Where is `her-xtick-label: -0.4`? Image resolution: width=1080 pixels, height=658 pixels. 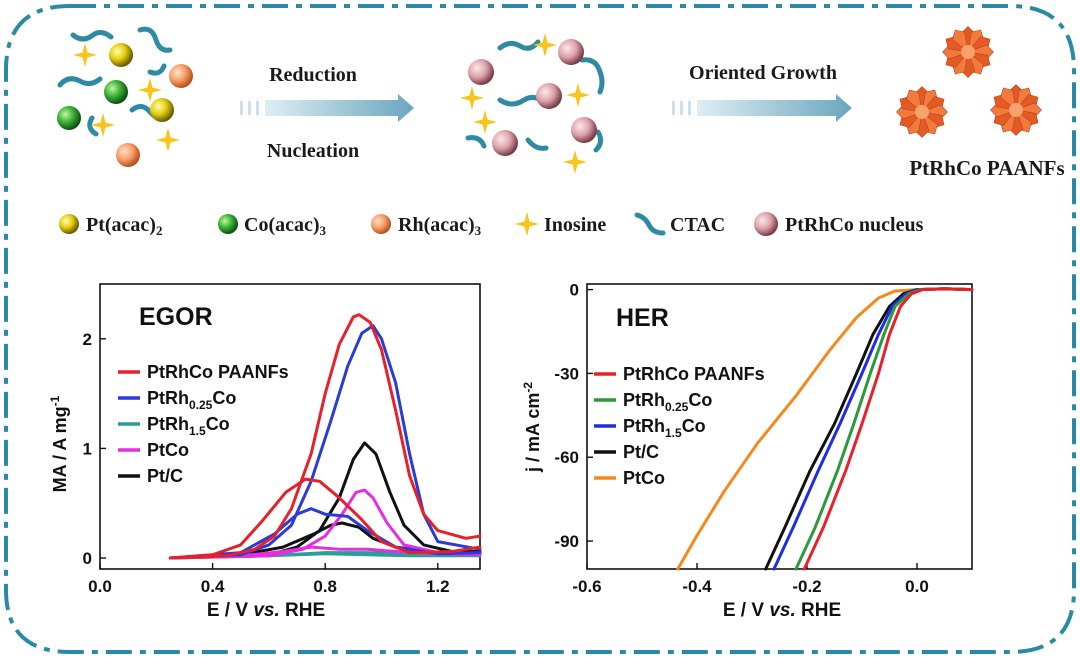
her-xtick-label: -0.4 is located at coordinates (697, 586).